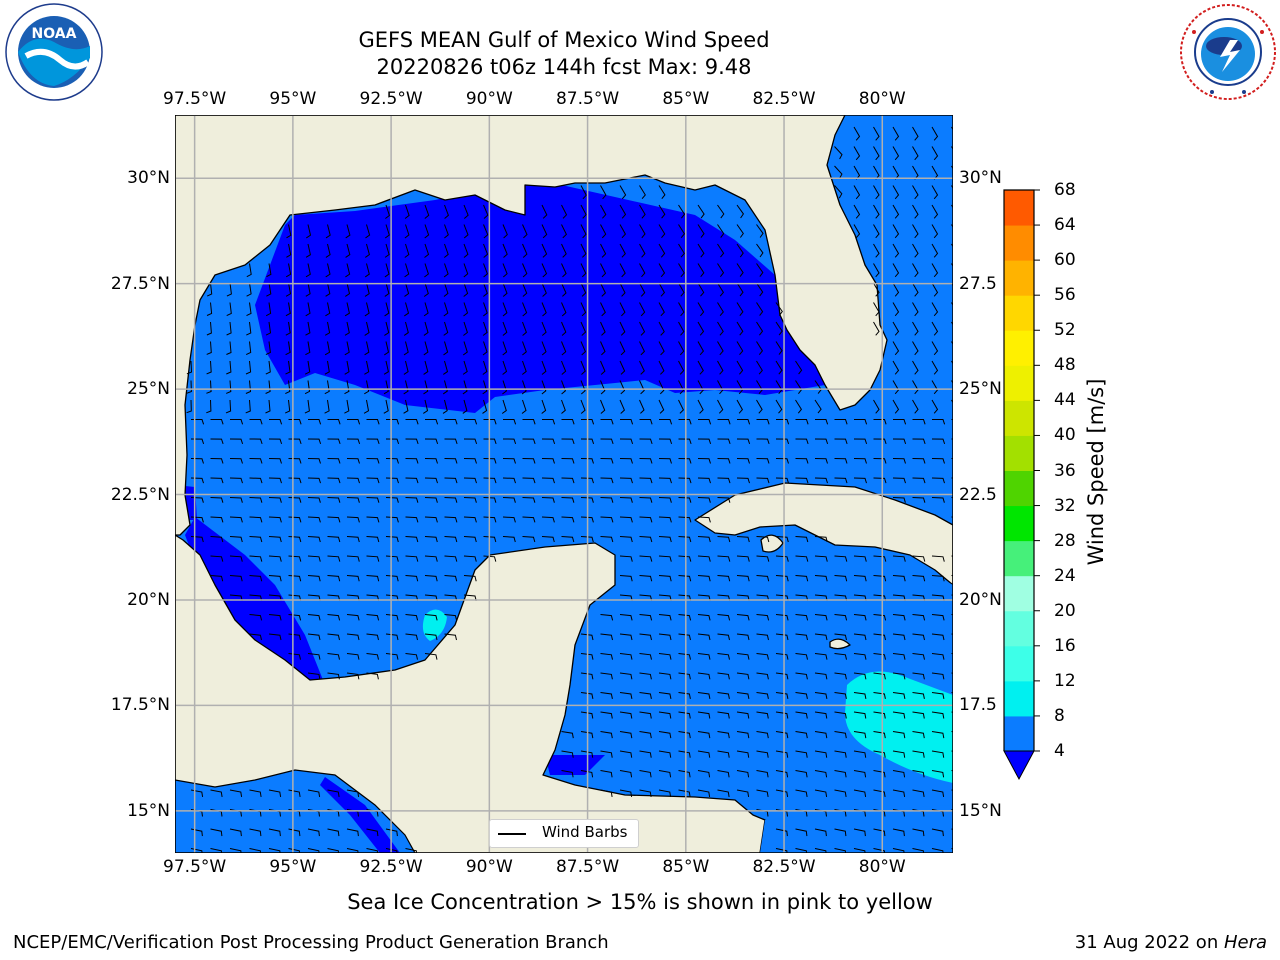  What do you see at coordinates (564, 67) in the screenshot?
I see `chart-subtitle: 20220826 t06z 144h fcst Max: 9.48` at bounding box center [564, 67].